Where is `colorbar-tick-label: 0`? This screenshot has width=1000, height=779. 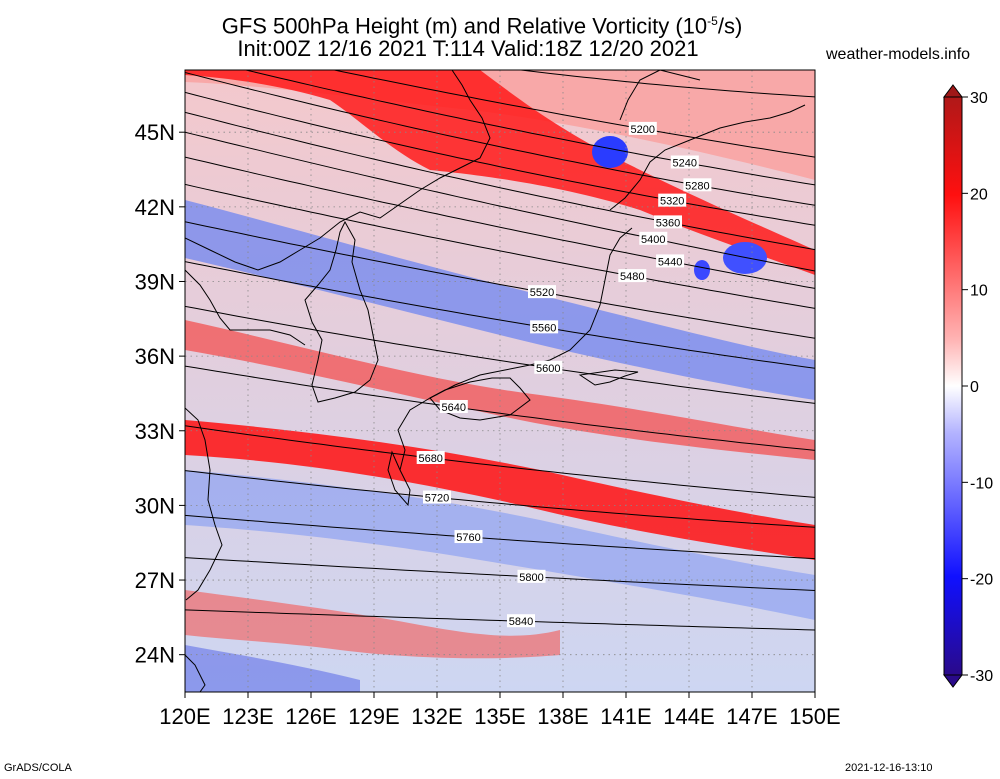 colorbar-tick-label: 0 is located at coordinates (974, 387).